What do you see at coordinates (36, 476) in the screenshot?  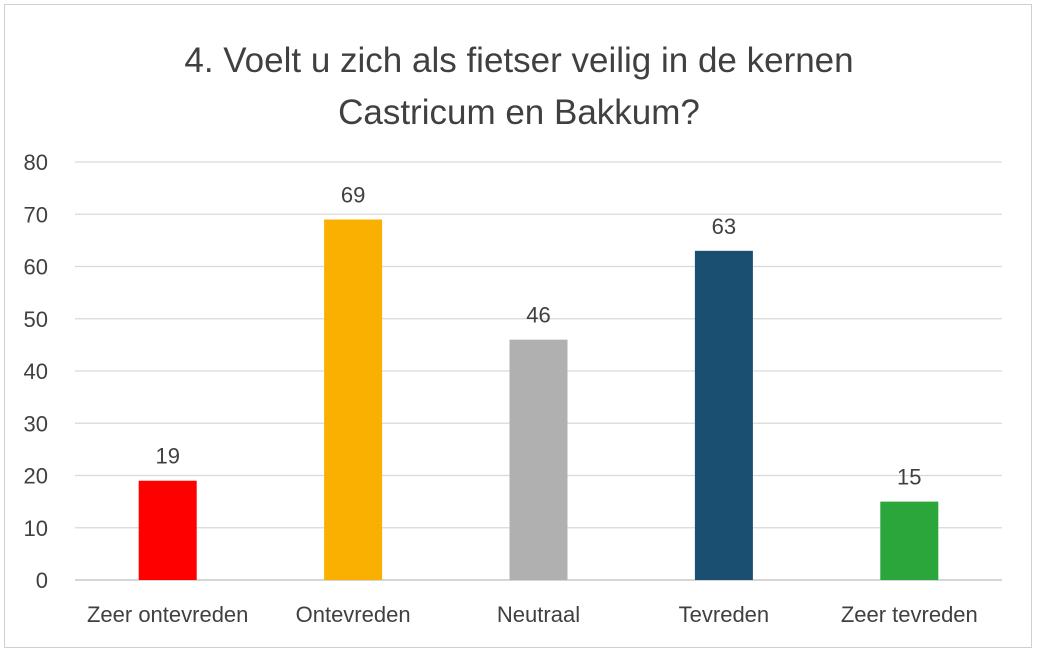 I see `y-tick-label: 20` at bounding box center [36, 476].